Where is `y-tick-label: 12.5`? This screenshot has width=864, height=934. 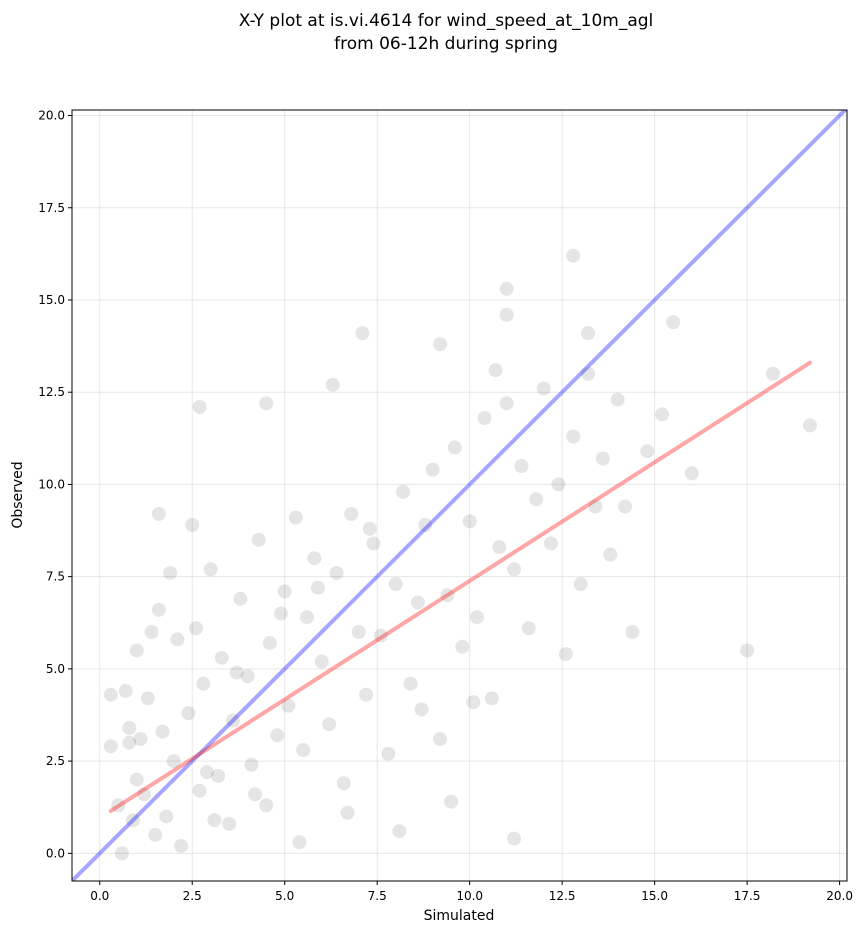 y-tick-label: 12.5 is located at coordinates (51, 392).